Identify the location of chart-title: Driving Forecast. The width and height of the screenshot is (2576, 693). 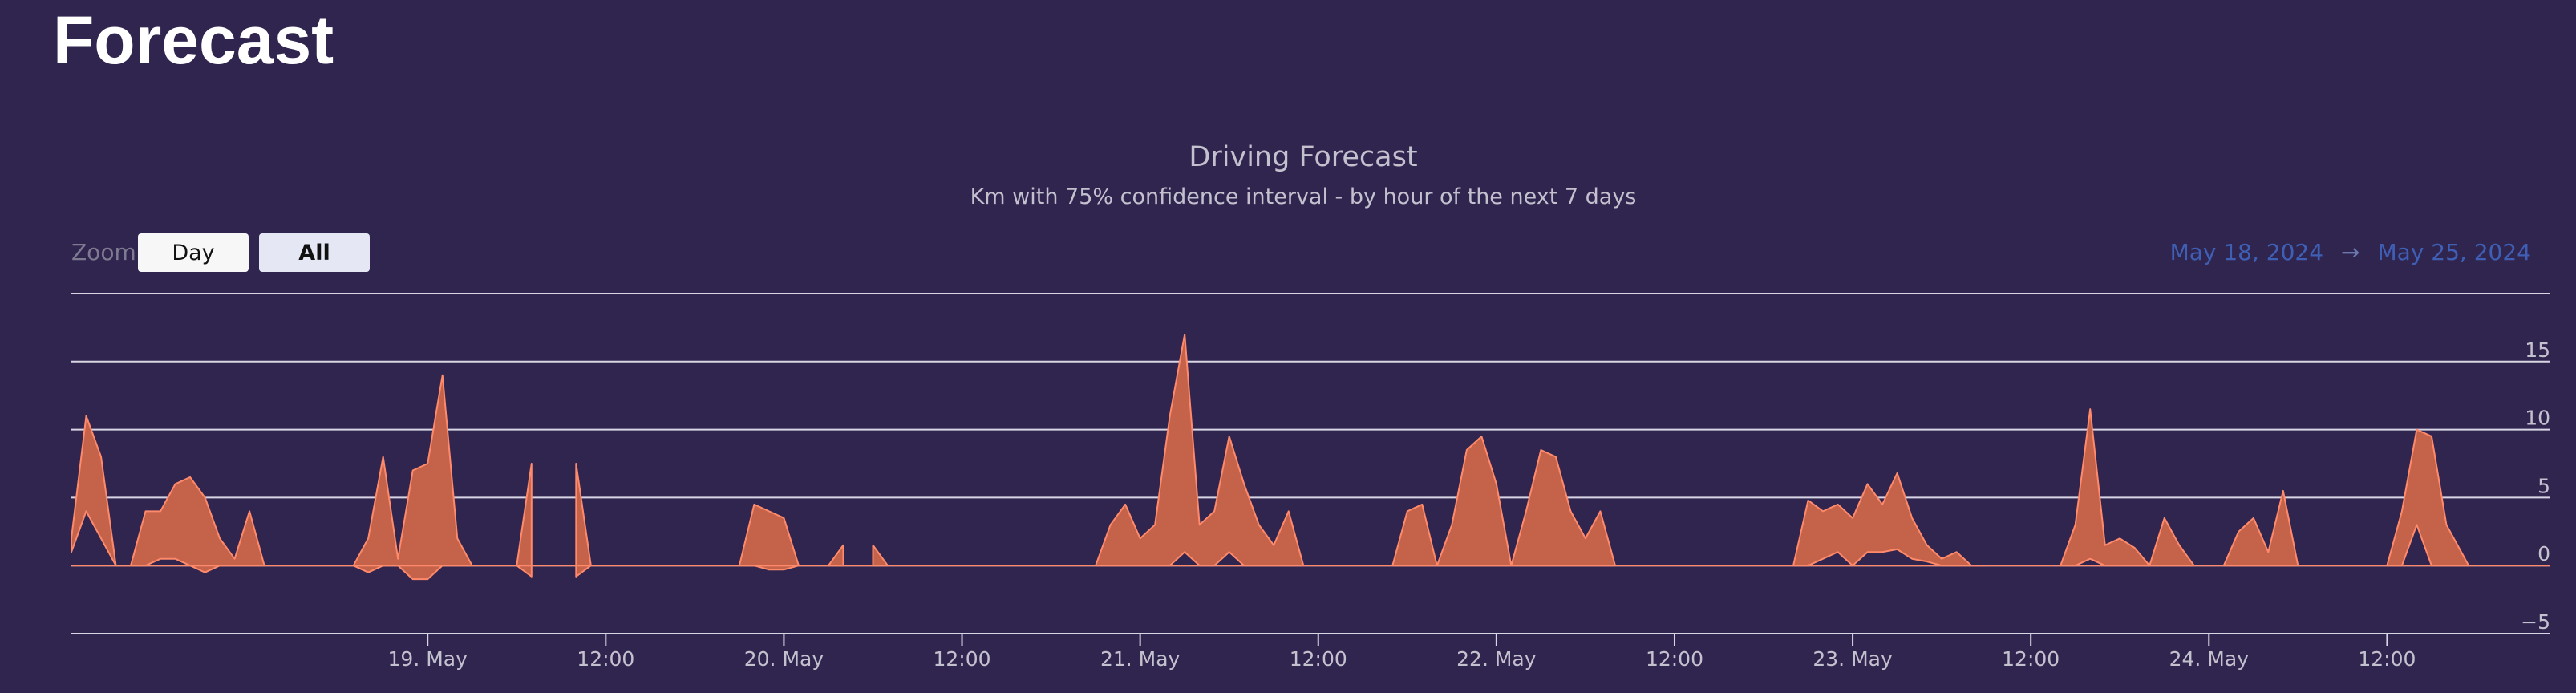
(1303, 157).